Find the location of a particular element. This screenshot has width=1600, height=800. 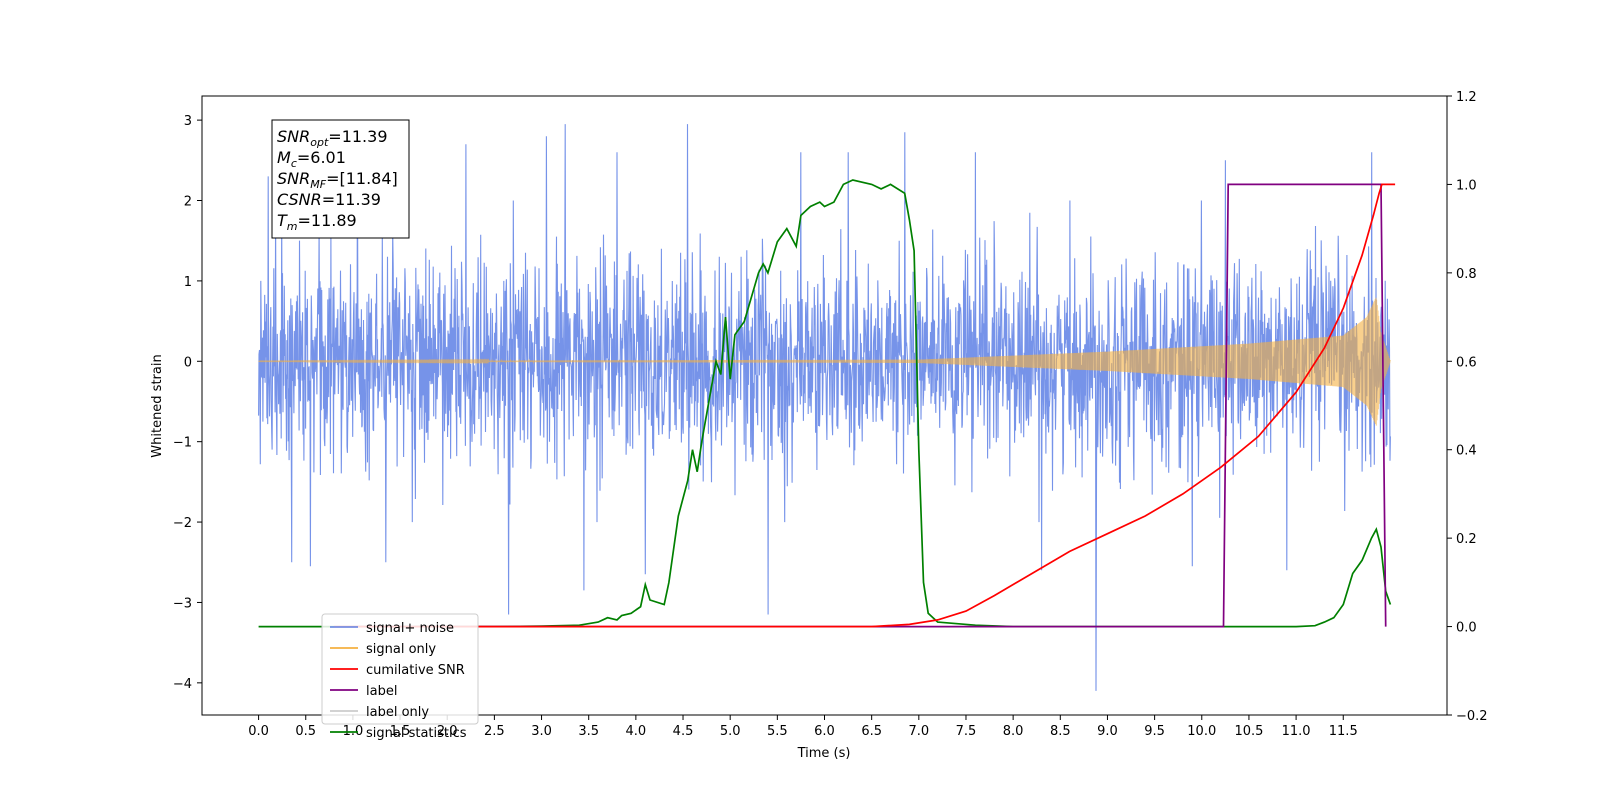

y-right-tick-label: 0.6 is located at coordinates (1466, 362).